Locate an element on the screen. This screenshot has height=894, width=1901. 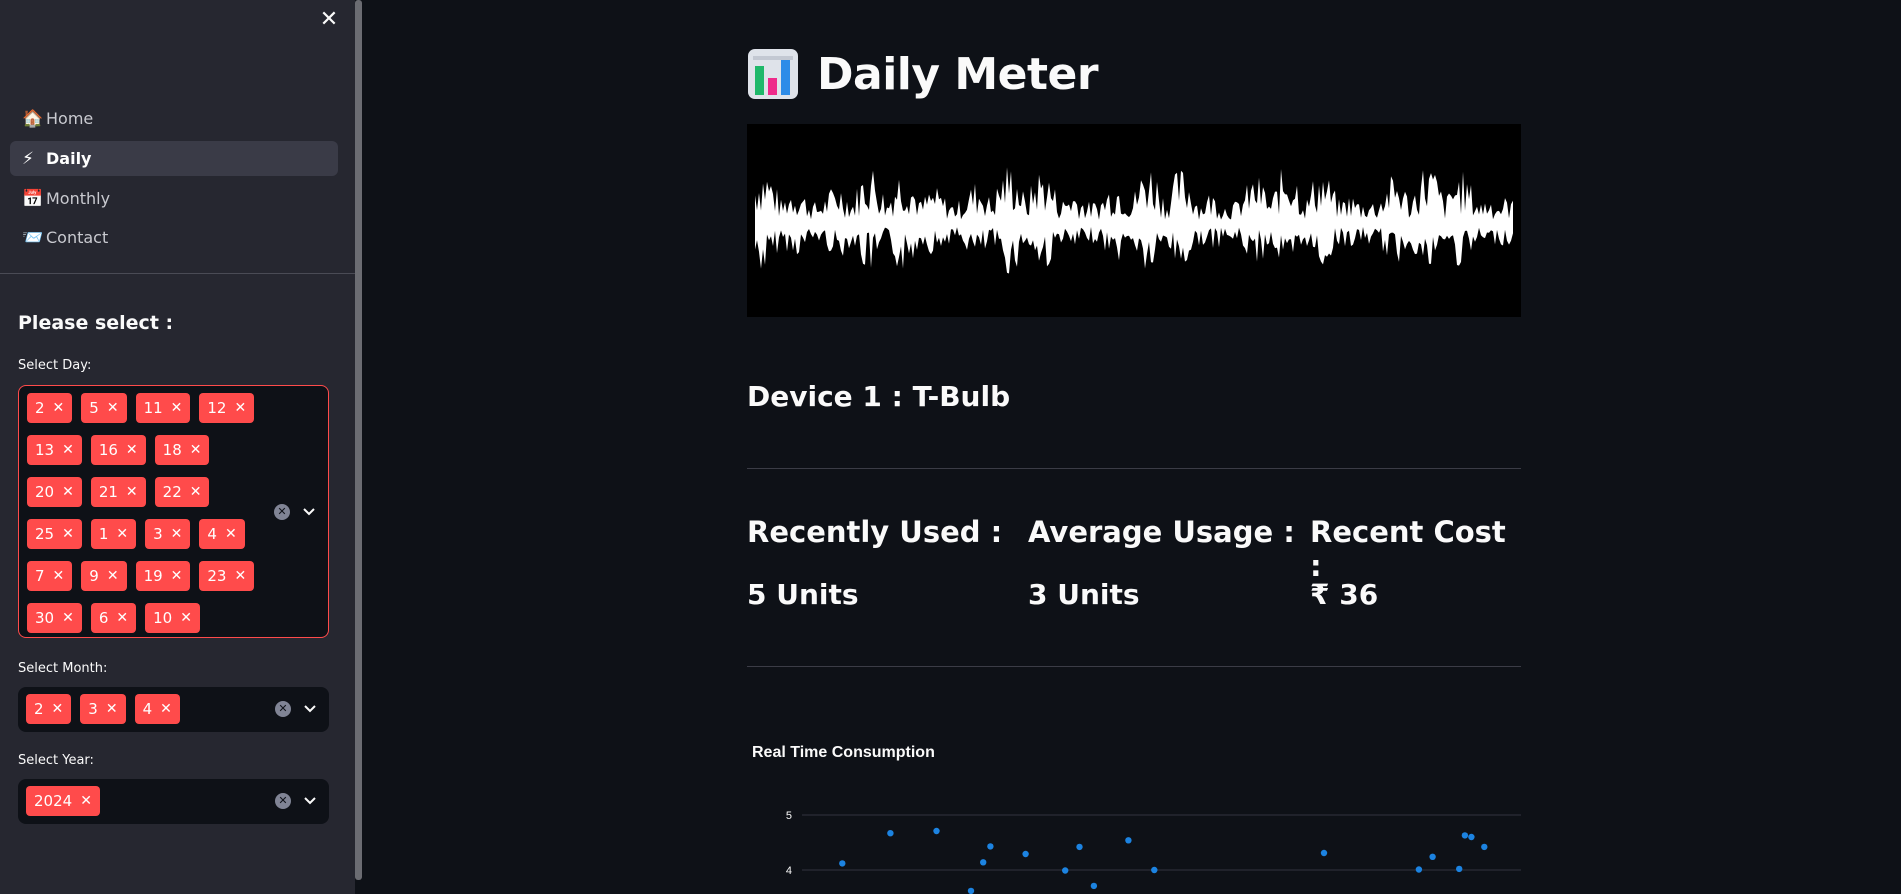
sidebar-item-home: 🏠 Home is located at coordinates (174, 118).